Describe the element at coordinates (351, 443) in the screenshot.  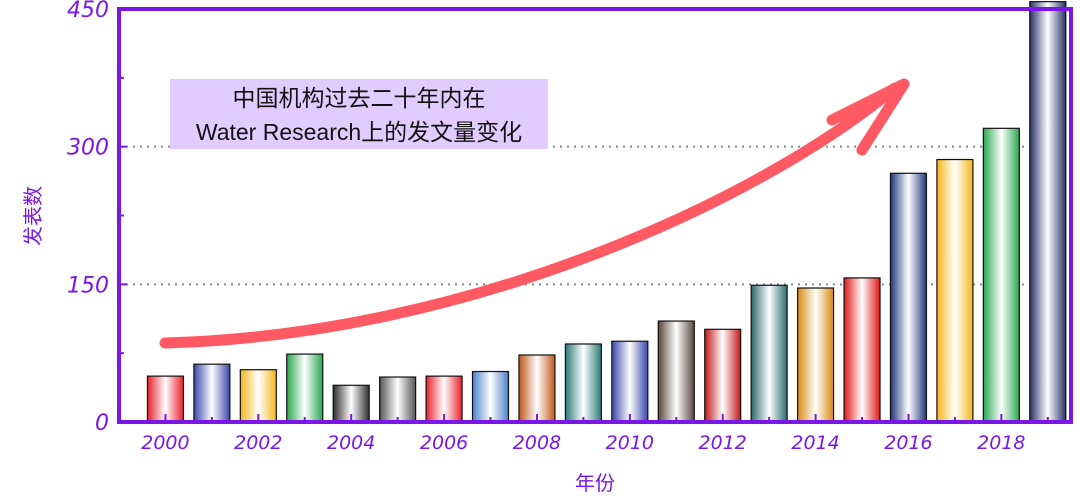
I see `x-tick-label: 2004` at that location.